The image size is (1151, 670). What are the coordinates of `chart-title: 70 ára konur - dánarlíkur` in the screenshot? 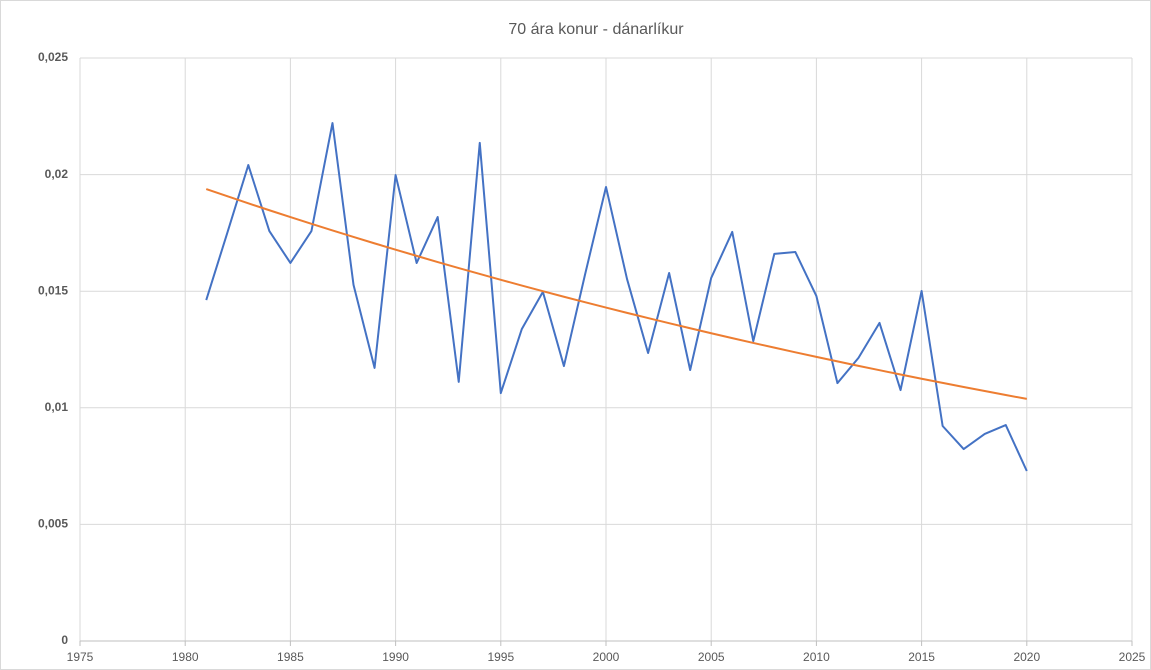 It's located at (596, 29).